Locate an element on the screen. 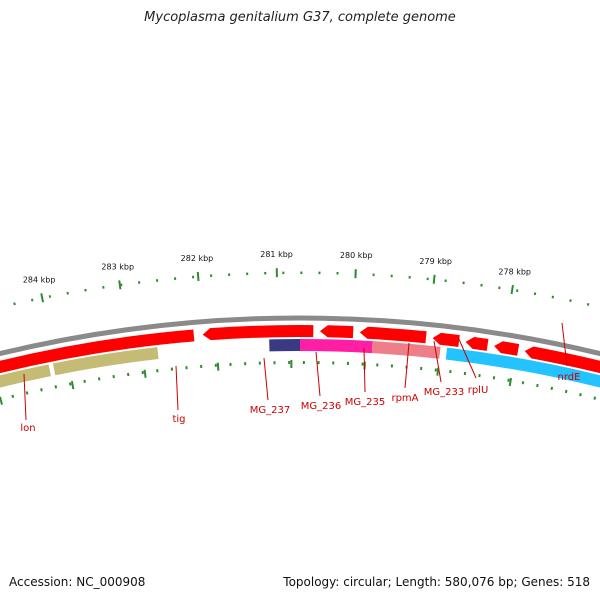  ruler-label: 278 kbp is located at coordinates (514, 271).